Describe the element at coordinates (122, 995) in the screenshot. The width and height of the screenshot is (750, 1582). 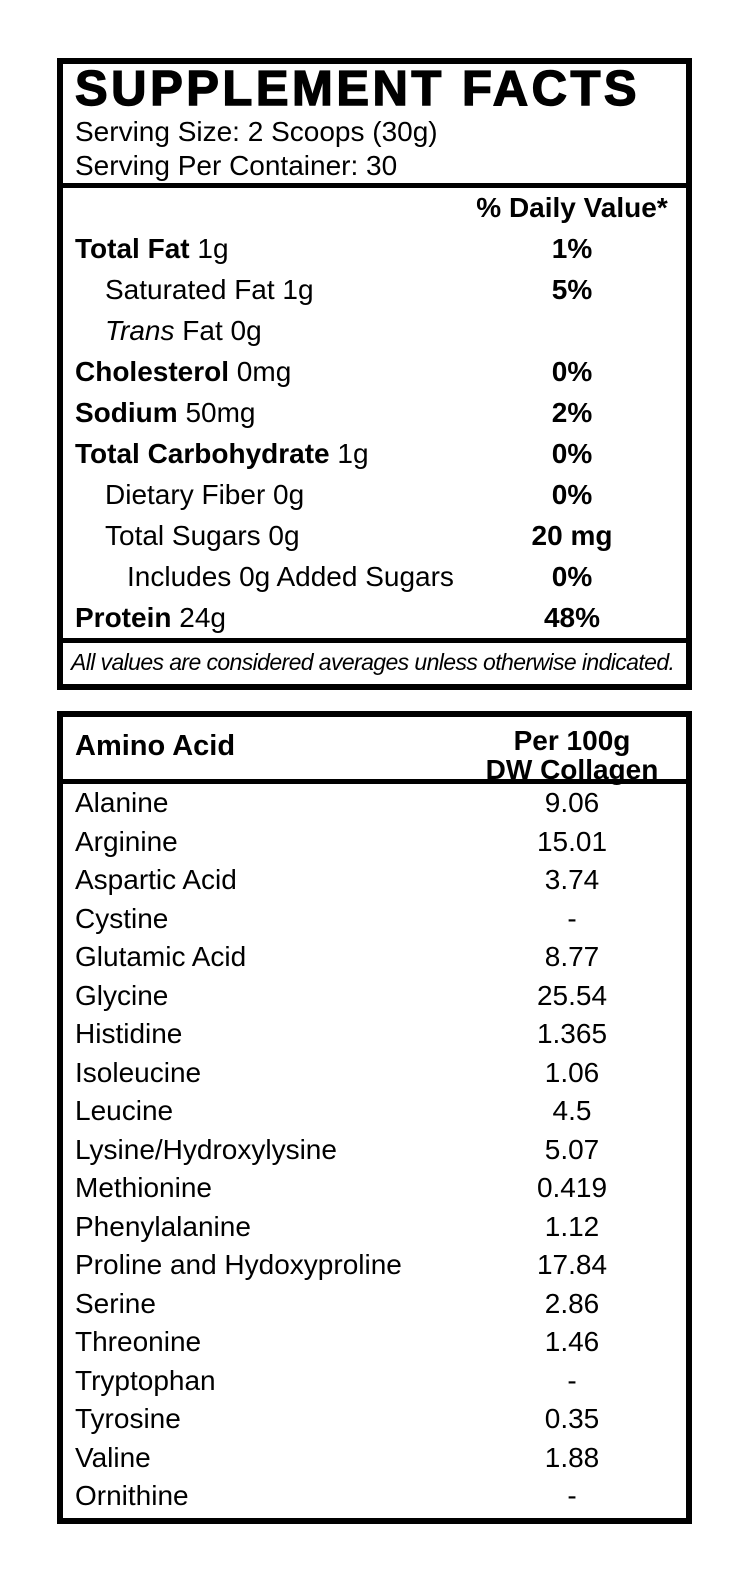
I see `amino-acid-name: Glycine` at that location.